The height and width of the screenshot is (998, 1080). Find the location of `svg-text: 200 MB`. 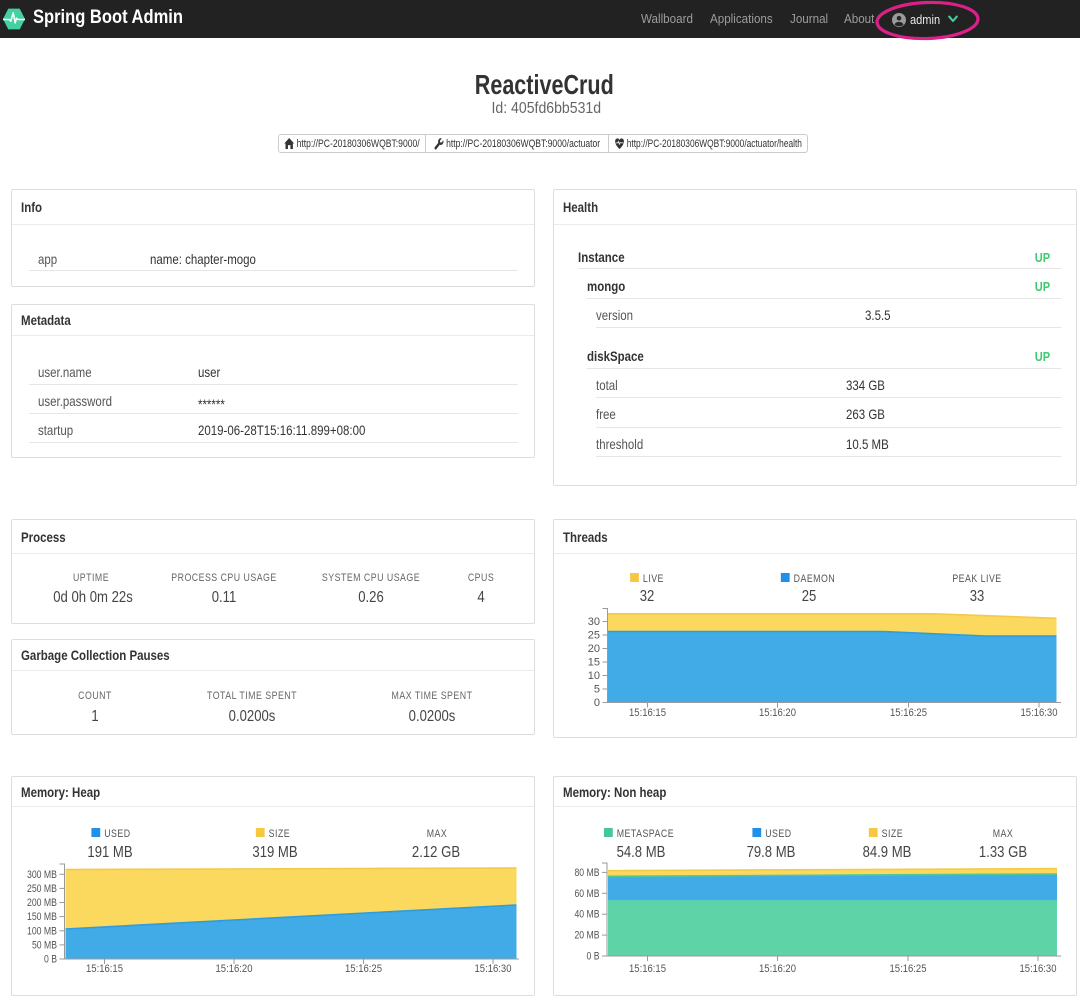

svg-text: 200 MB is located at coordinates (42, 903).